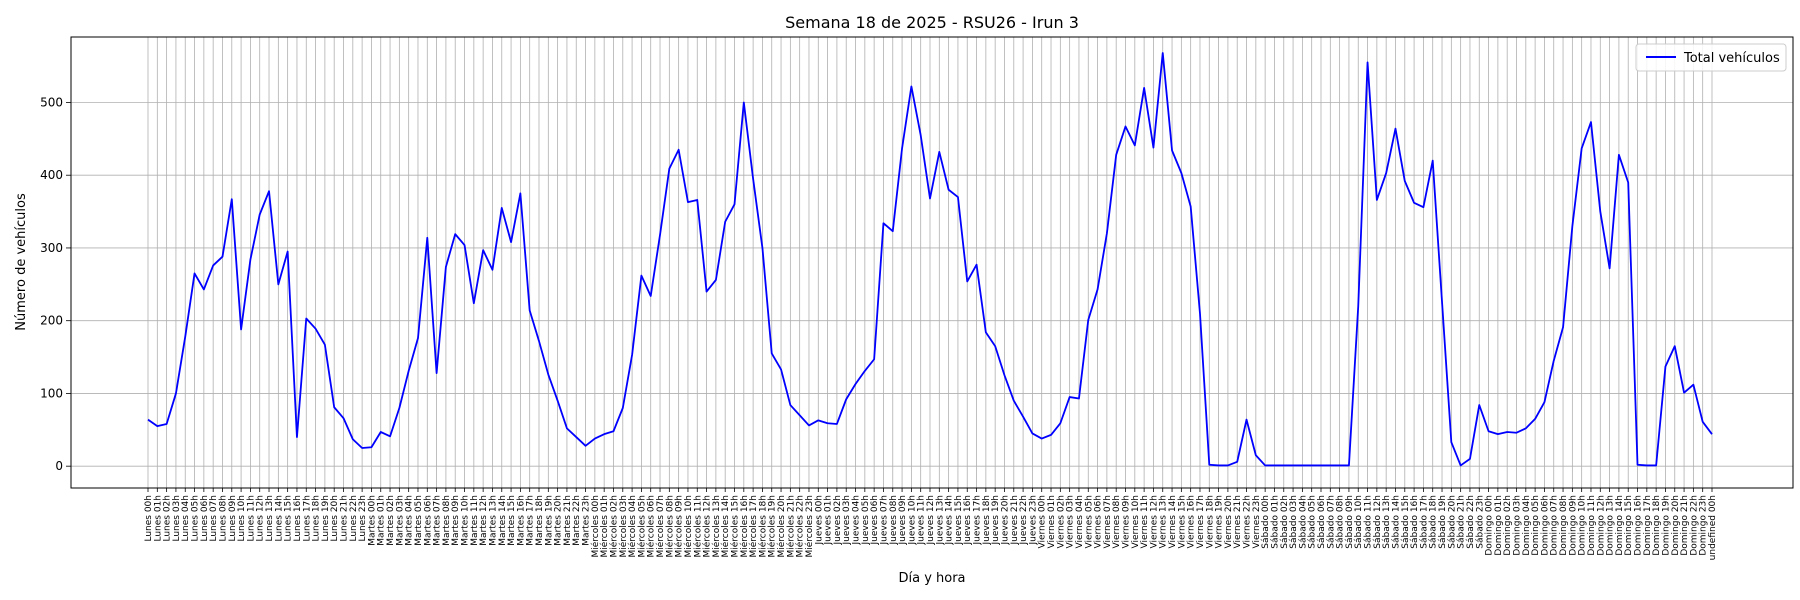 The height and width of the screenshot is (600, 1800). What do you see at coordinates (1490, 525) in the screenshot?
I see `x-tick-label: Domingo 00h` at bounding box center [1490, 525].